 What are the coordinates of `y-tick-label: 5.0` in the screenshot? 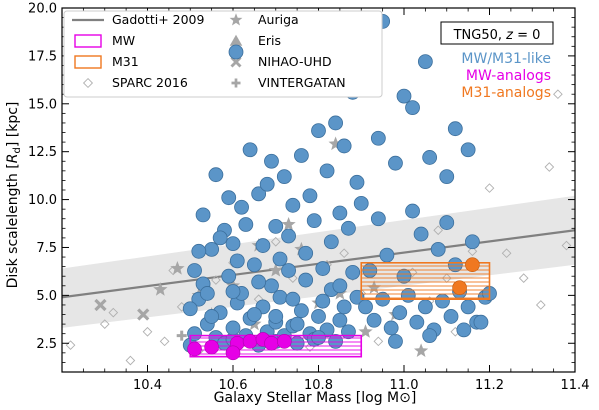 It's located at (46, 296).